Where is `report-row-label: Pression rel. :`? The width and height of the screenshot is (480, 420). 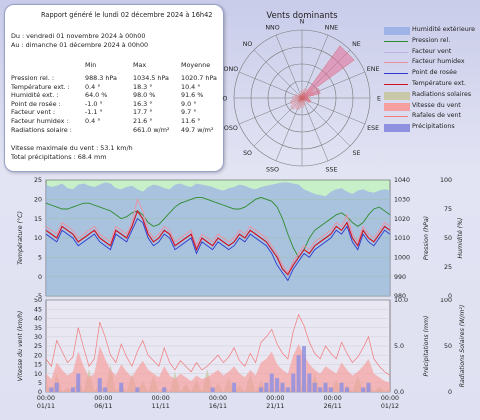 report-row-label: Pression rel. : is located at coordinates (32, 78).